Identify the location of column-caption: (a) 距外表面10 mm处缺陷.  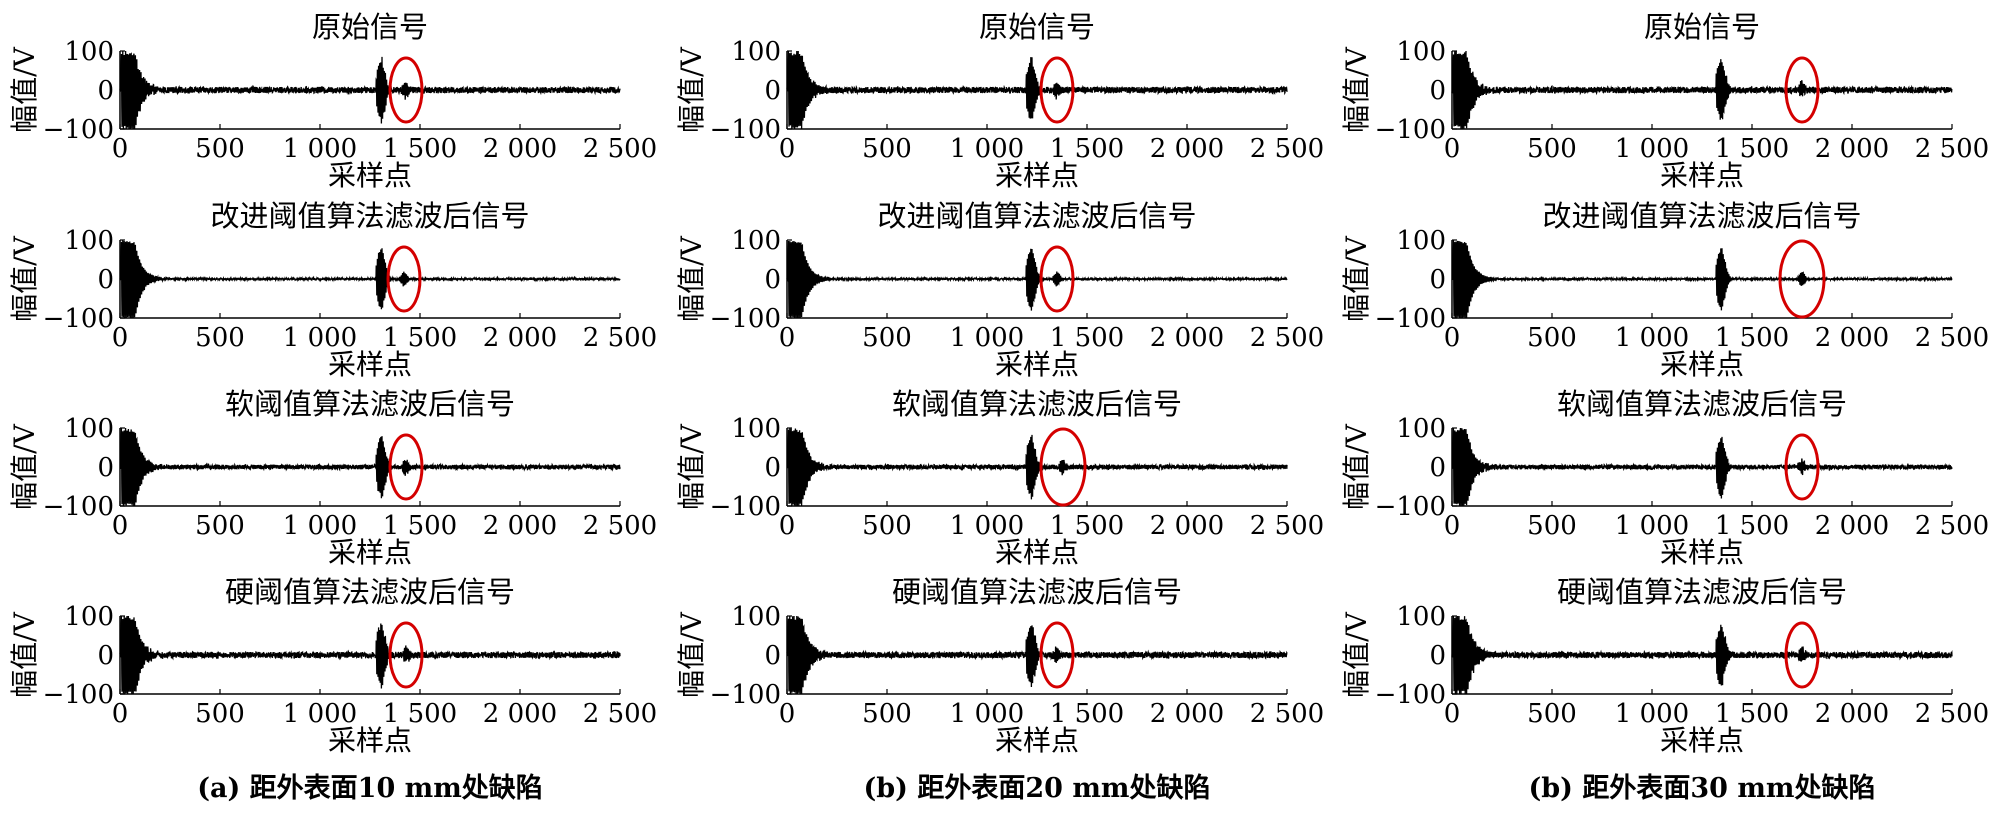
(370, 788).